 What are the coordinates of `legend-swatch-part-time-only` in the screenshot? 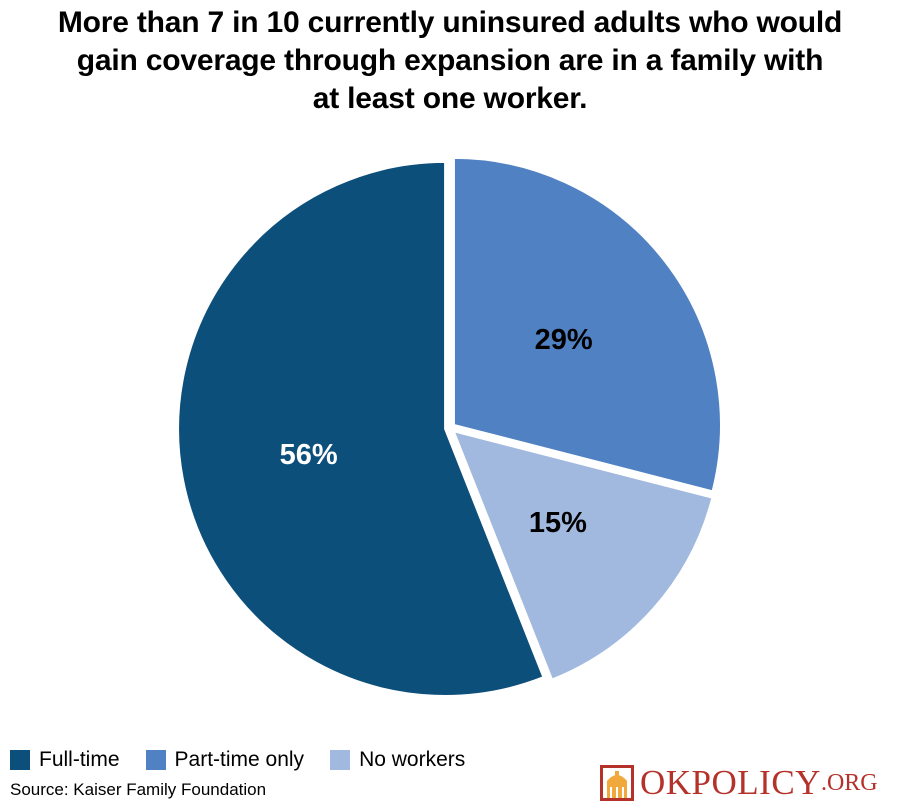 It's located at (155, 760).